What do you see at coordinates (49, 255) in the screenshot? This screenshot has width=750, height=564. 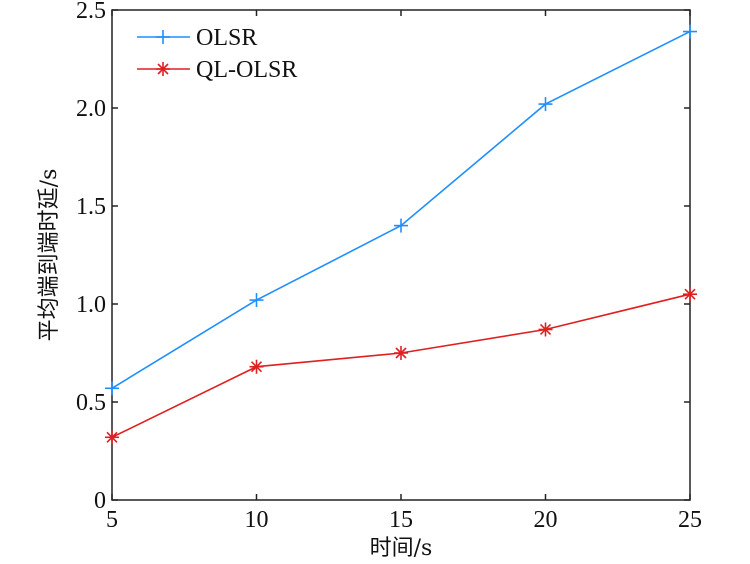 I see `y-axis-title: 平均端到端时延/s` at bounding box center [49, 255].